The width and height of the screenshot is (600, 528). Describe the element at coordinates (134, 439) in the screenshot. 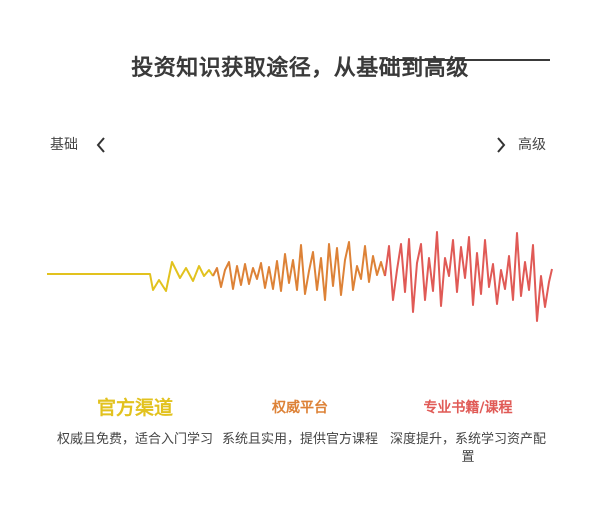

I see `stage-official-desc: 权威且免费，适合入门学习` at that location.